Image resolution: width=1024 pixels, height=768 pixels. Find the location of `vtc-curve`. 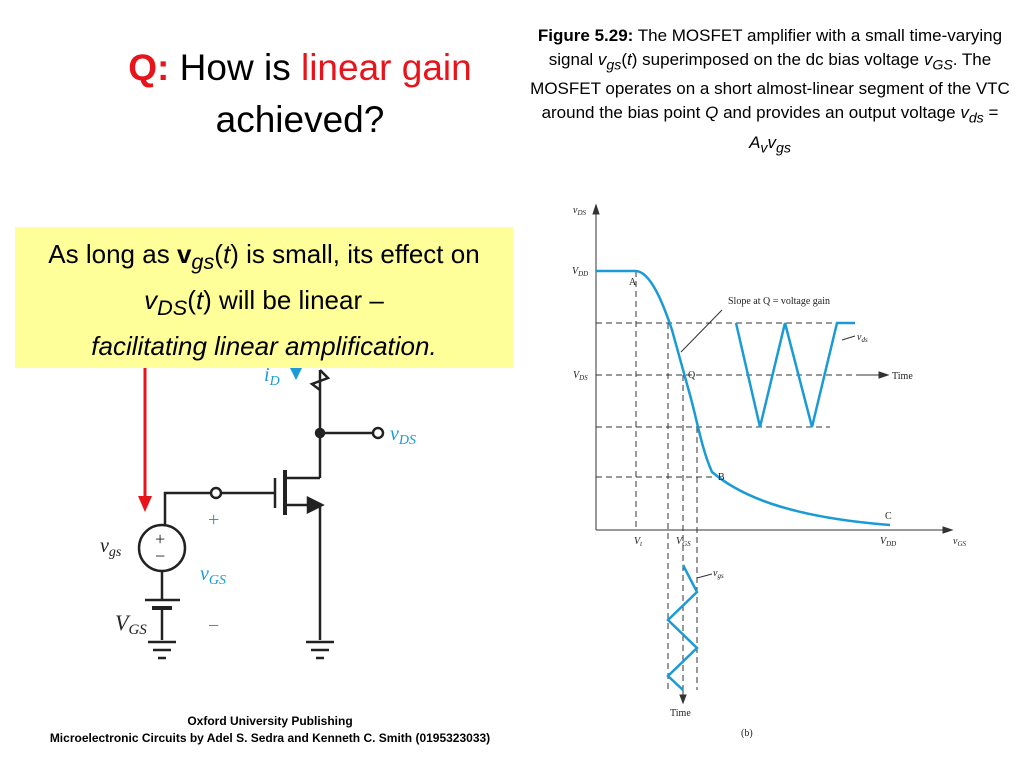

vtc-curve is located at coordinates (743, 398).